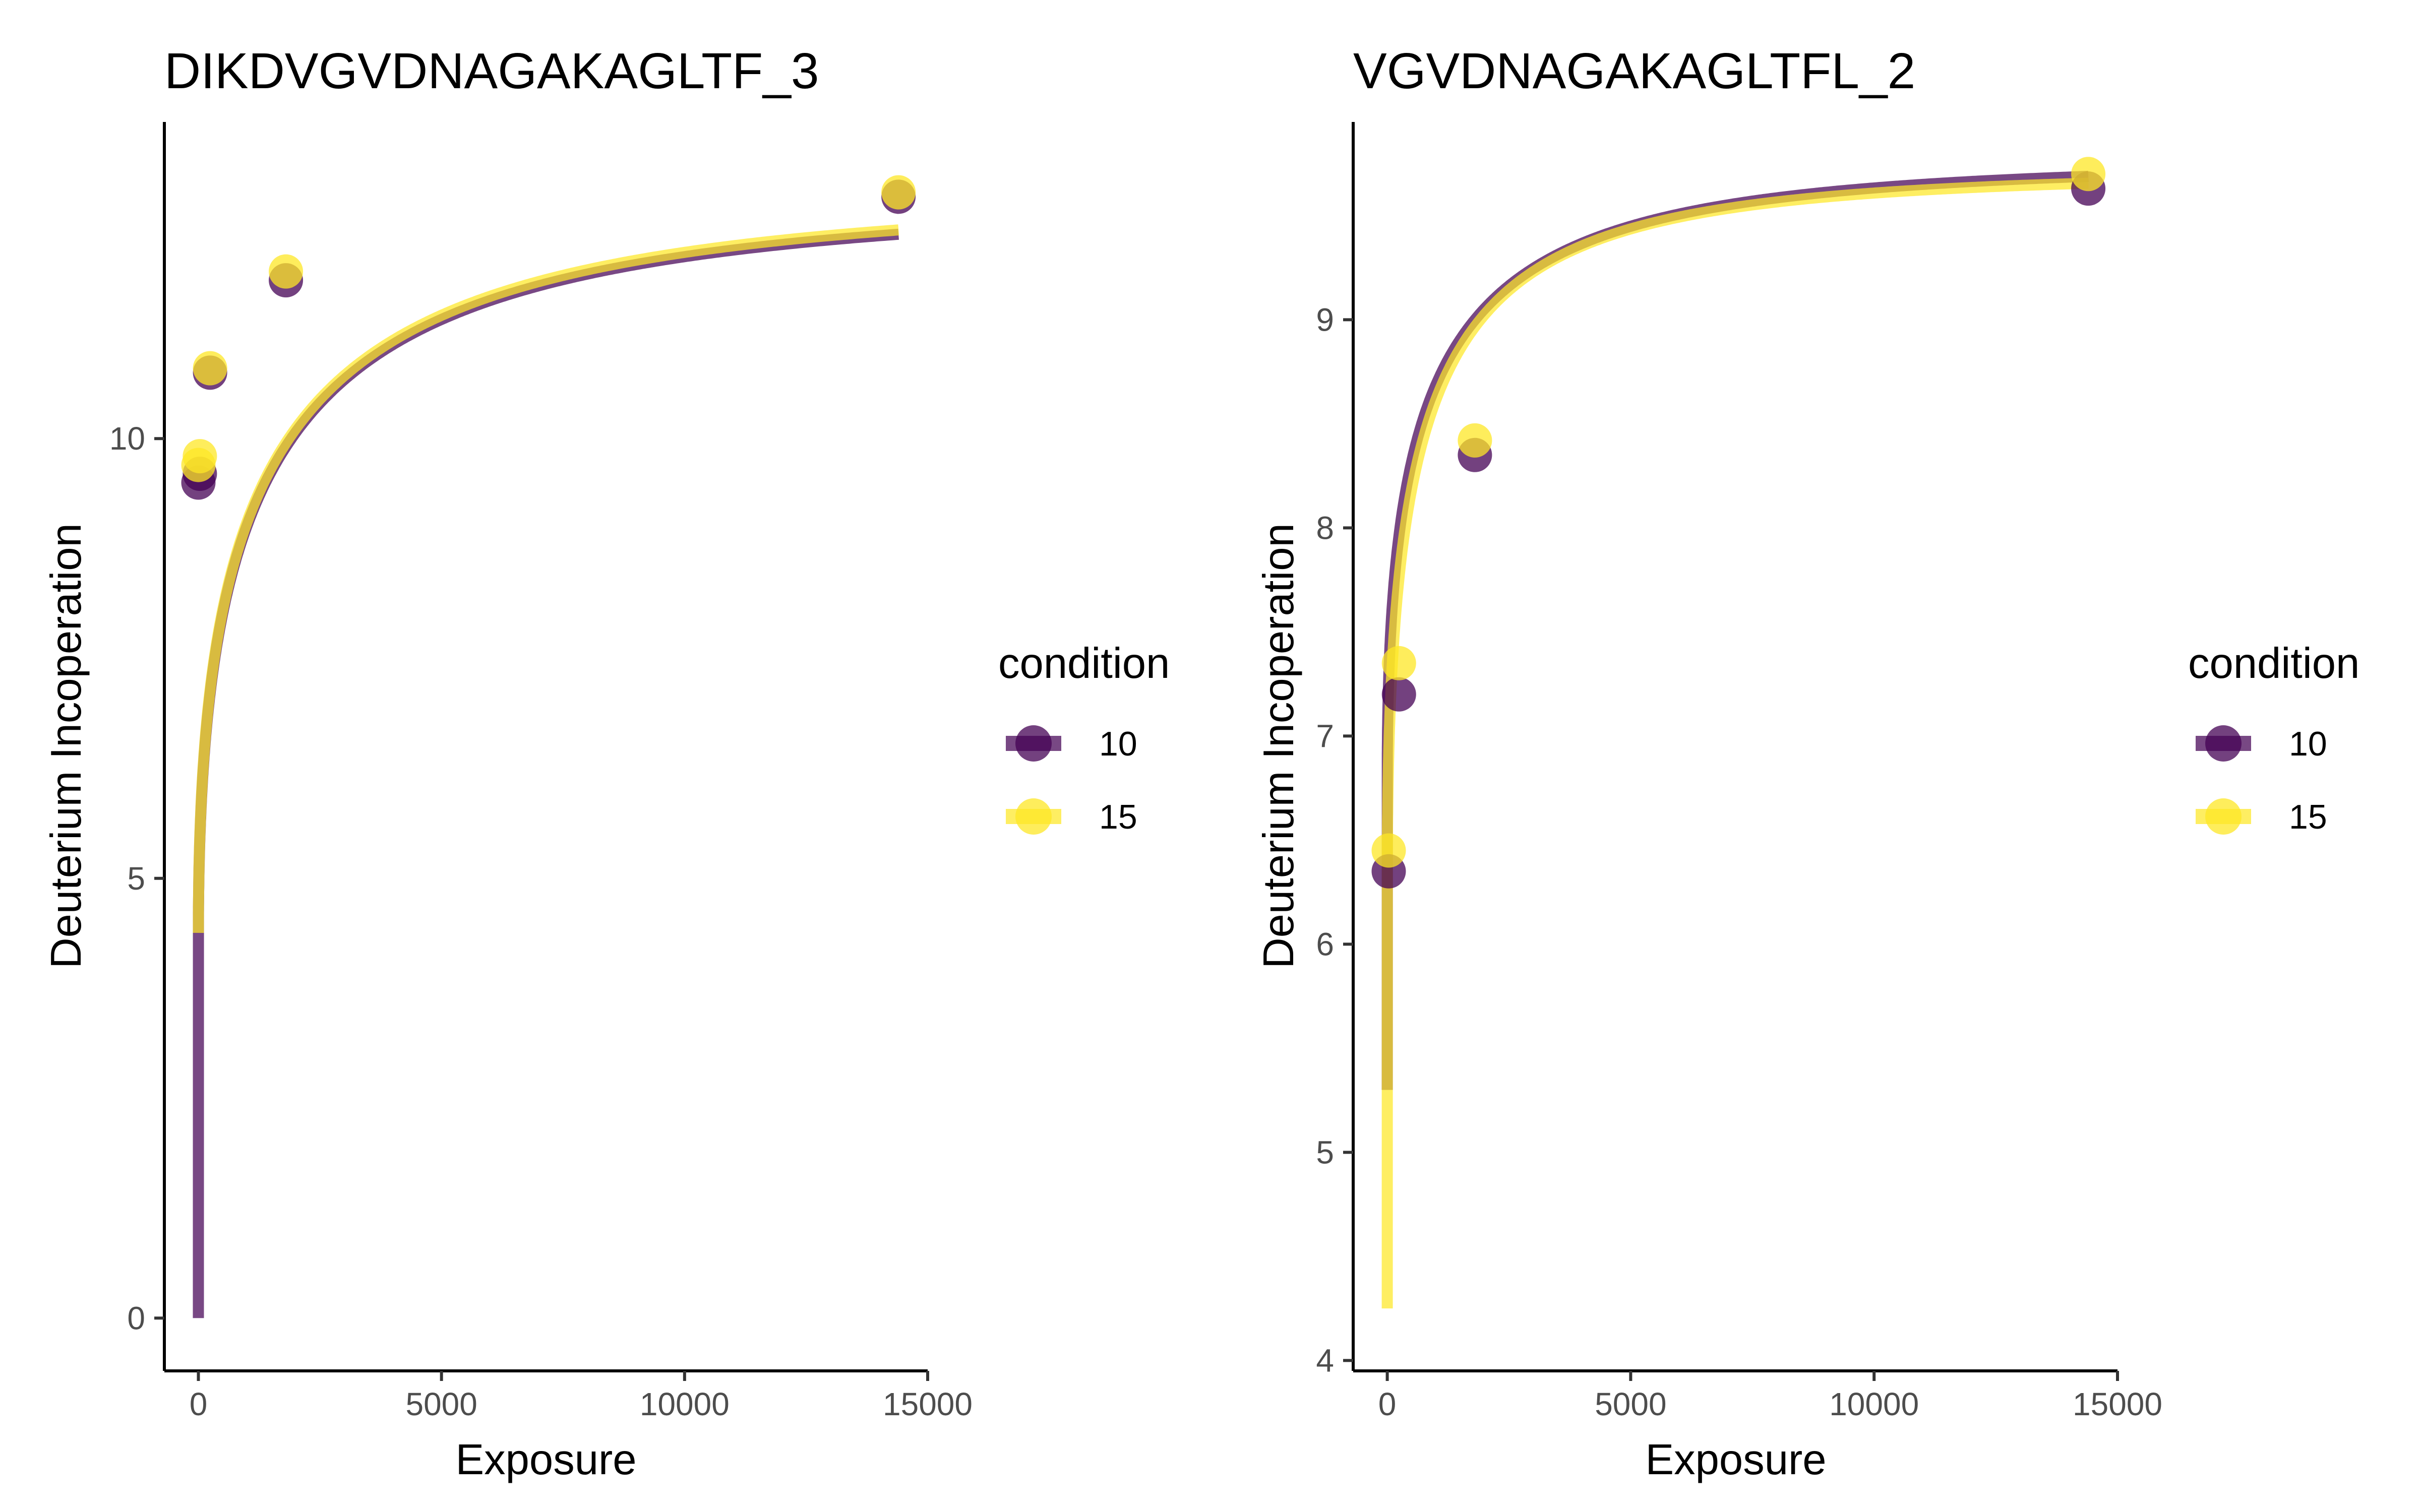 The height and width of the screenshot is (1512, 2420). What do you see at coordinates (1325, 319) in the screenshot?
I see `y-tick-label: 9` at bounding box center [1325, 319].